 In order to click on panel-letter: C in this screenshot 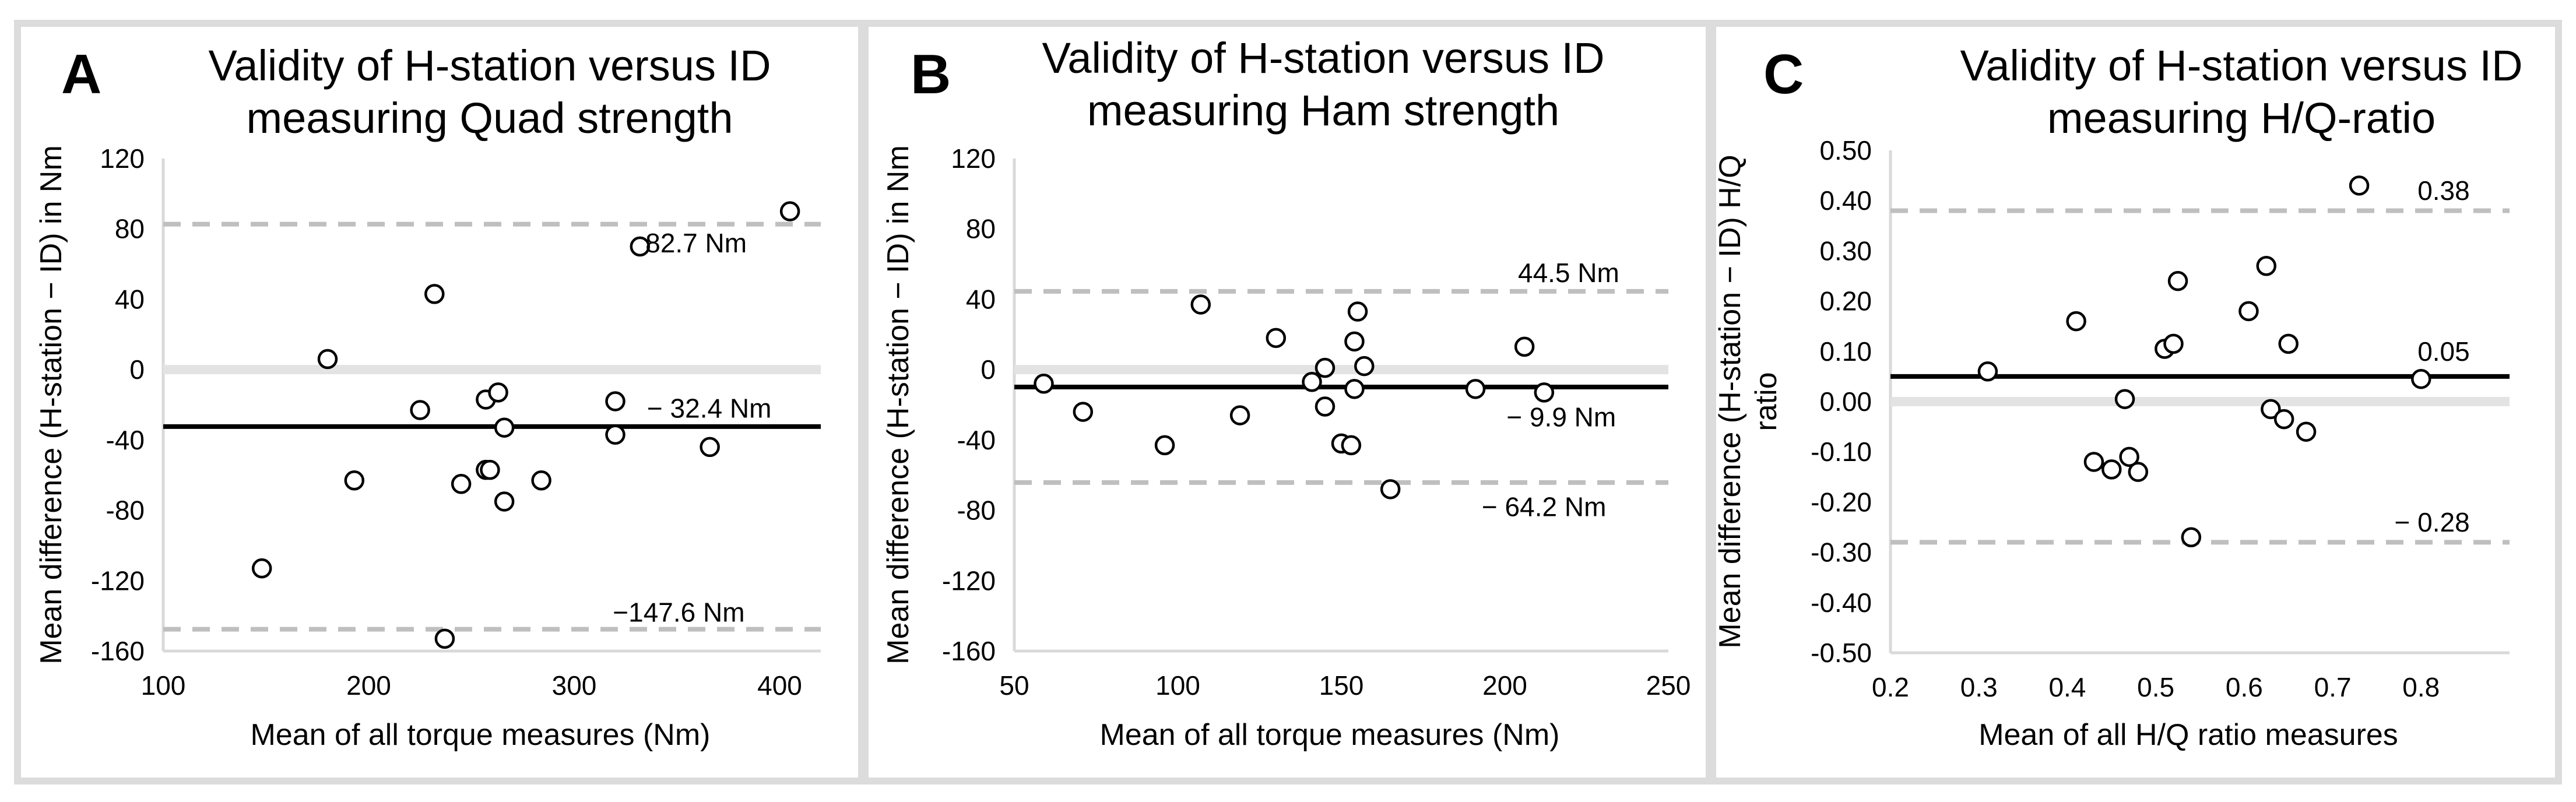, I will do `click(1783, 74)`.